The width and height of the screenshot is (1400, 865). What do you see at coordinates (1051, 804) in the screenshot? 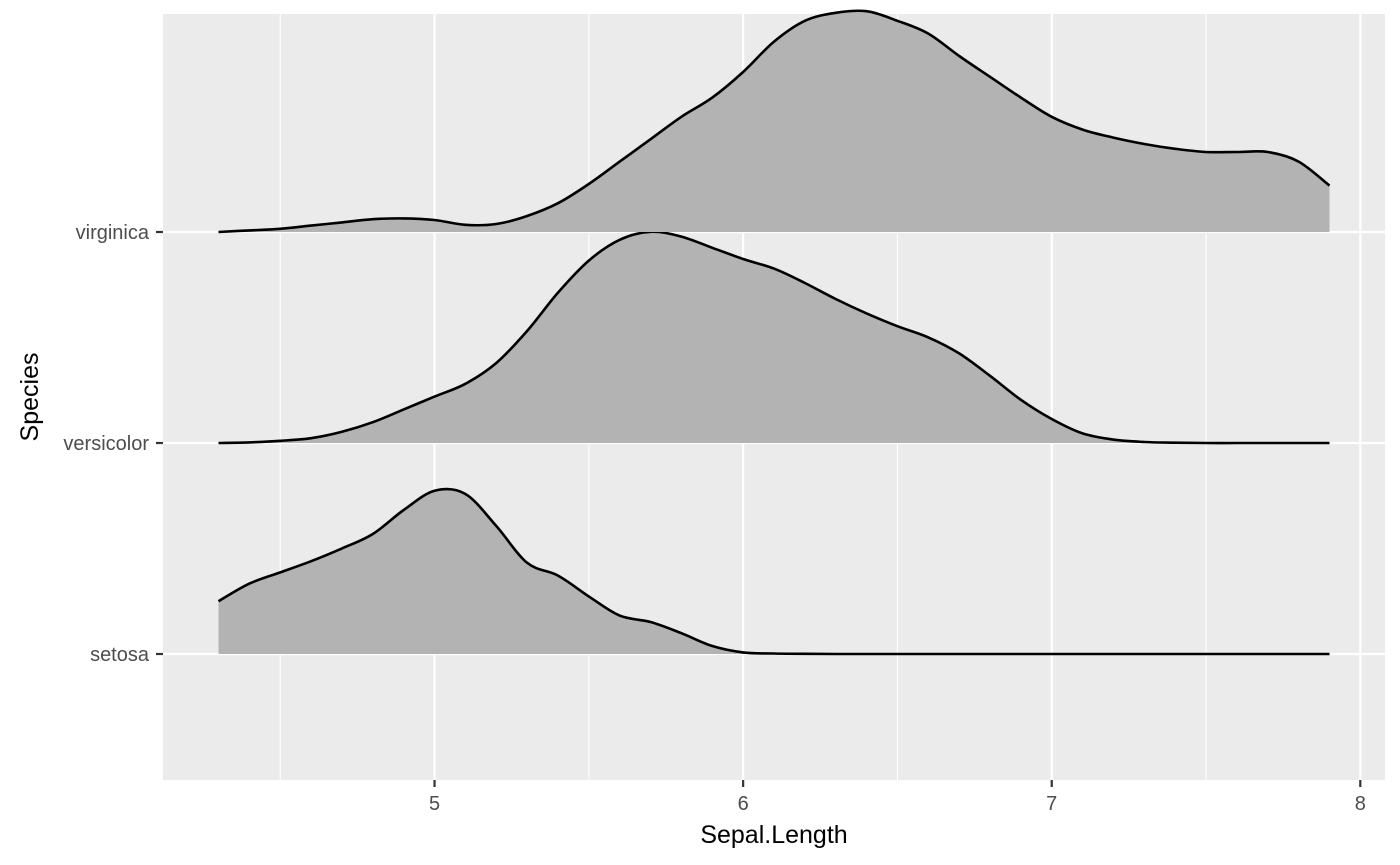
I see `x-tick-label: 7` at bounding box center [1051, 804].